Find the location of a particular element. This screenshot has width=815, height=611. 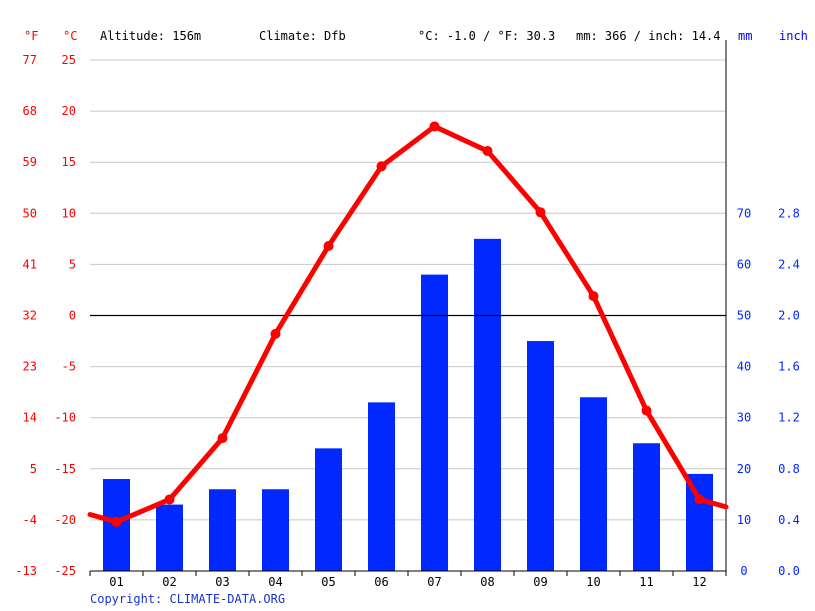

inch-unit-label: inch is located at coordinates (793, 36).